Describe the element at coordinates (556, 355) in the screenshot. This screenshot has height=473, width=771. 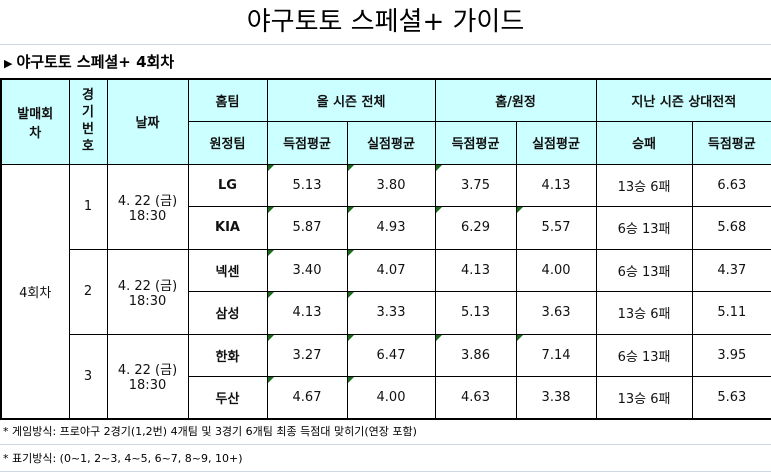
I see `h-allow-cell: 7.14` at that location.